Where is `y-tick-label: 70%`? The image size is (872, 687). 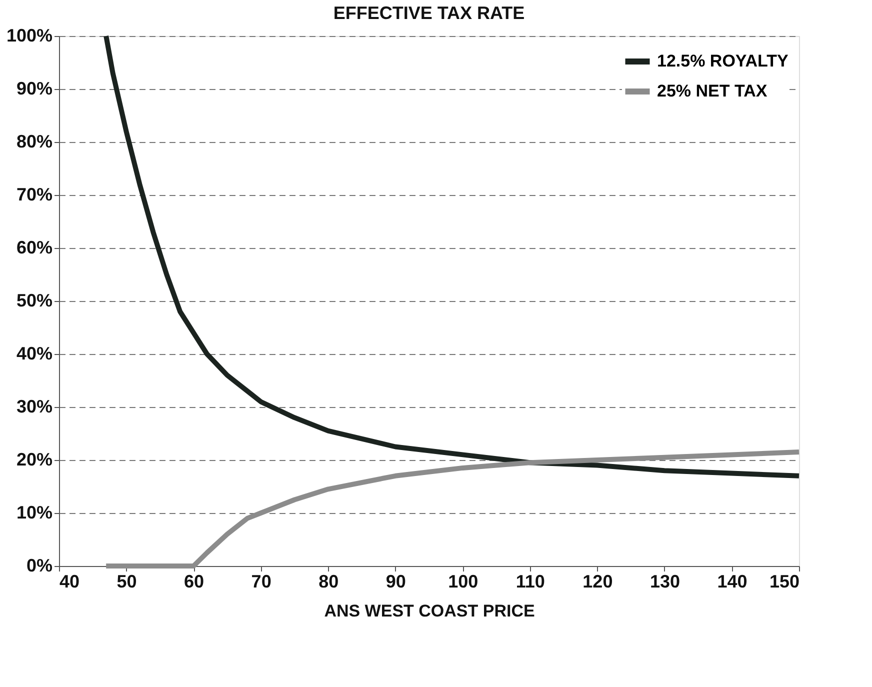
y-tick-label: 70% is located at coordinates (34, 194).